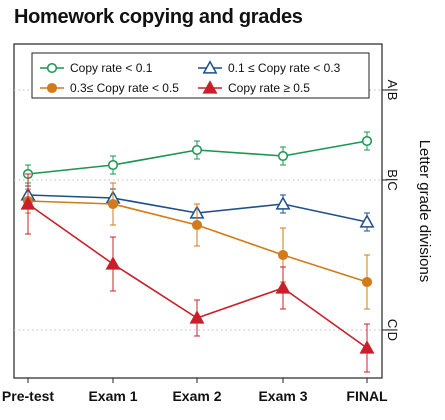  I want to click on right-tick-label: C|D, so click(392, 330).